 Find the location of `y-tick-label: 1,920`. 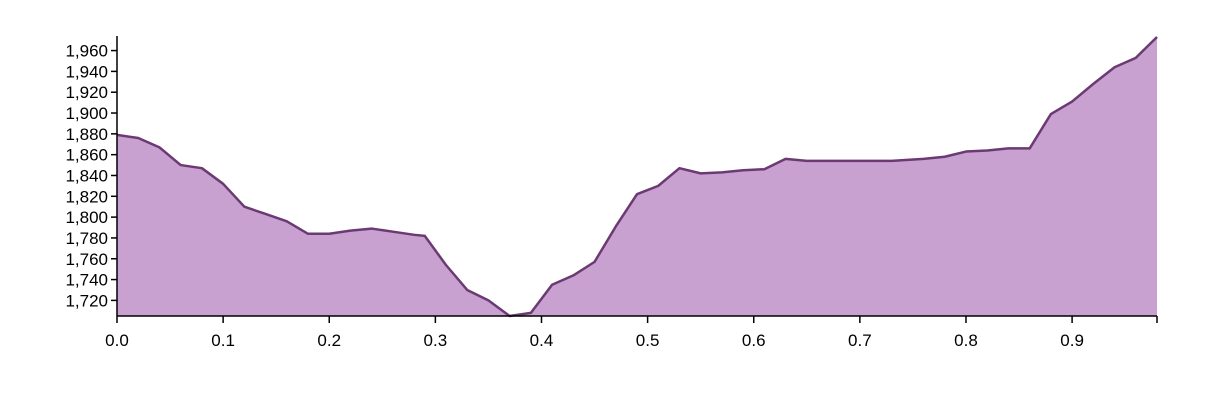

y-tick-label: 1,920 is located at coordinates (86, 92).